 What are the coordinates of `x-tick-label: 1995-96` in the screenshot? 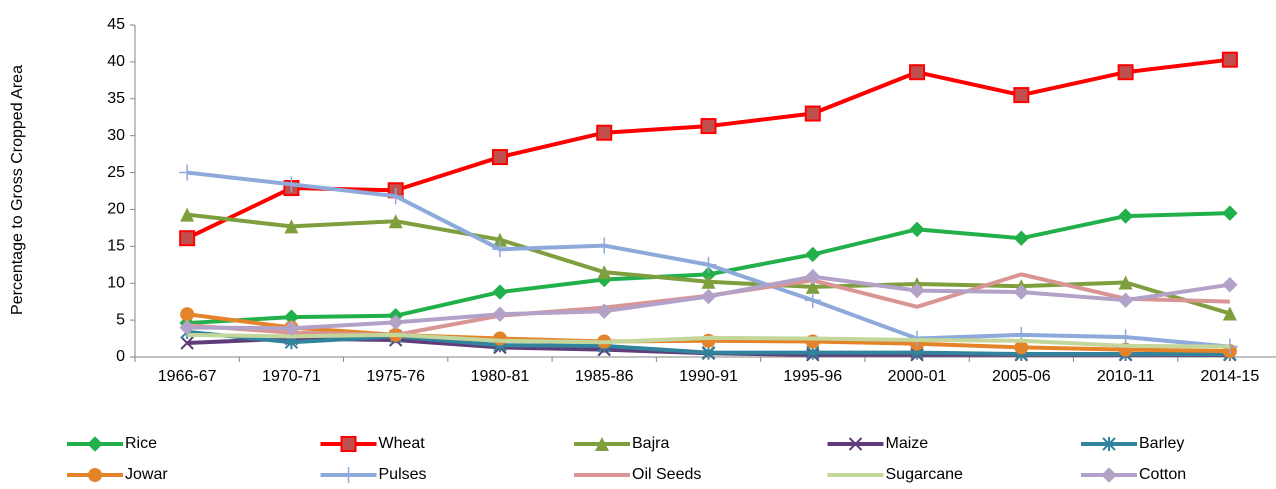 It's located at (812, 376).